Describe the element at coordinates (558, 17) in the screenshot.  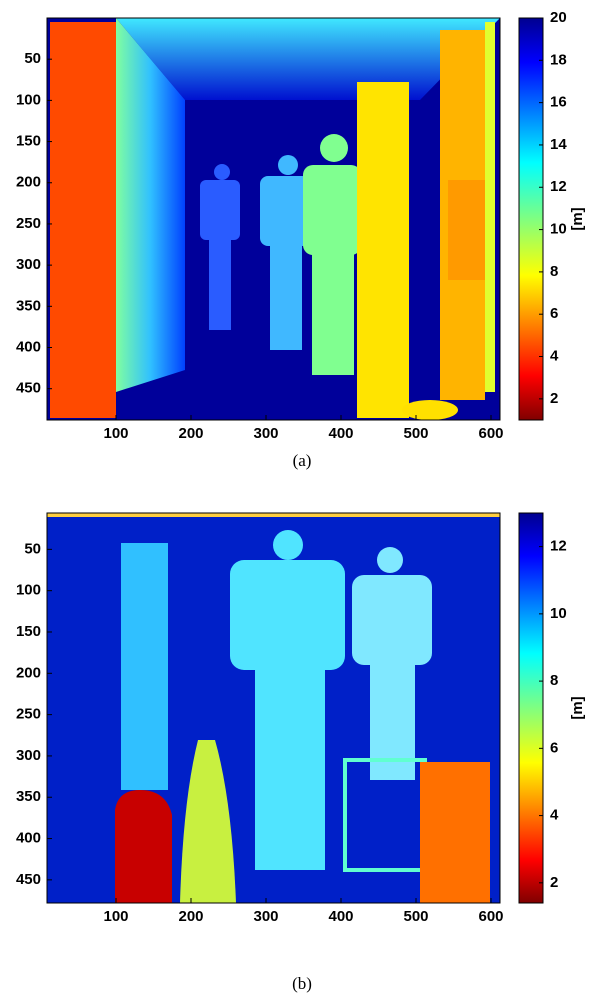
I see `colorbar-tick-label: 20` at that location.